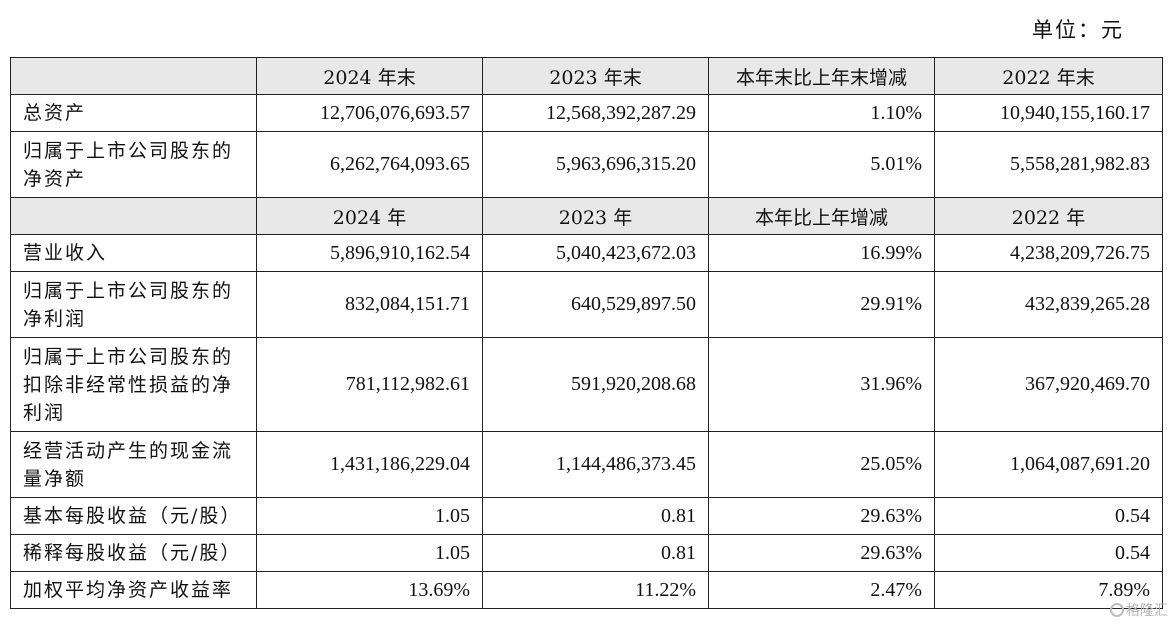  What do you see at coordinates (133, 464) in the screenshot?
I see `row-label: 经营活动产生的现金流量净额` at bounding box center [133, 464].